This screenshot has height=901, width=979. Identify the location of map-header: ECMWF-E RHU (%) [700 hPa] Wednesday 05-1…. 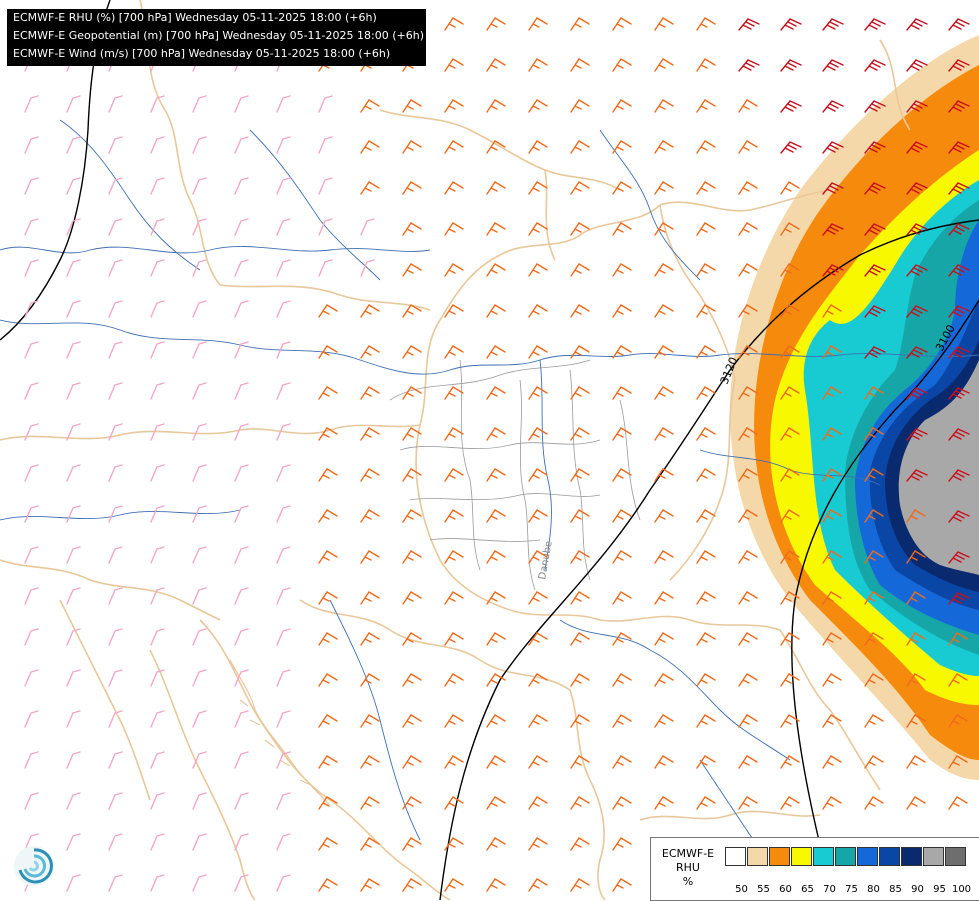
(216, 37).